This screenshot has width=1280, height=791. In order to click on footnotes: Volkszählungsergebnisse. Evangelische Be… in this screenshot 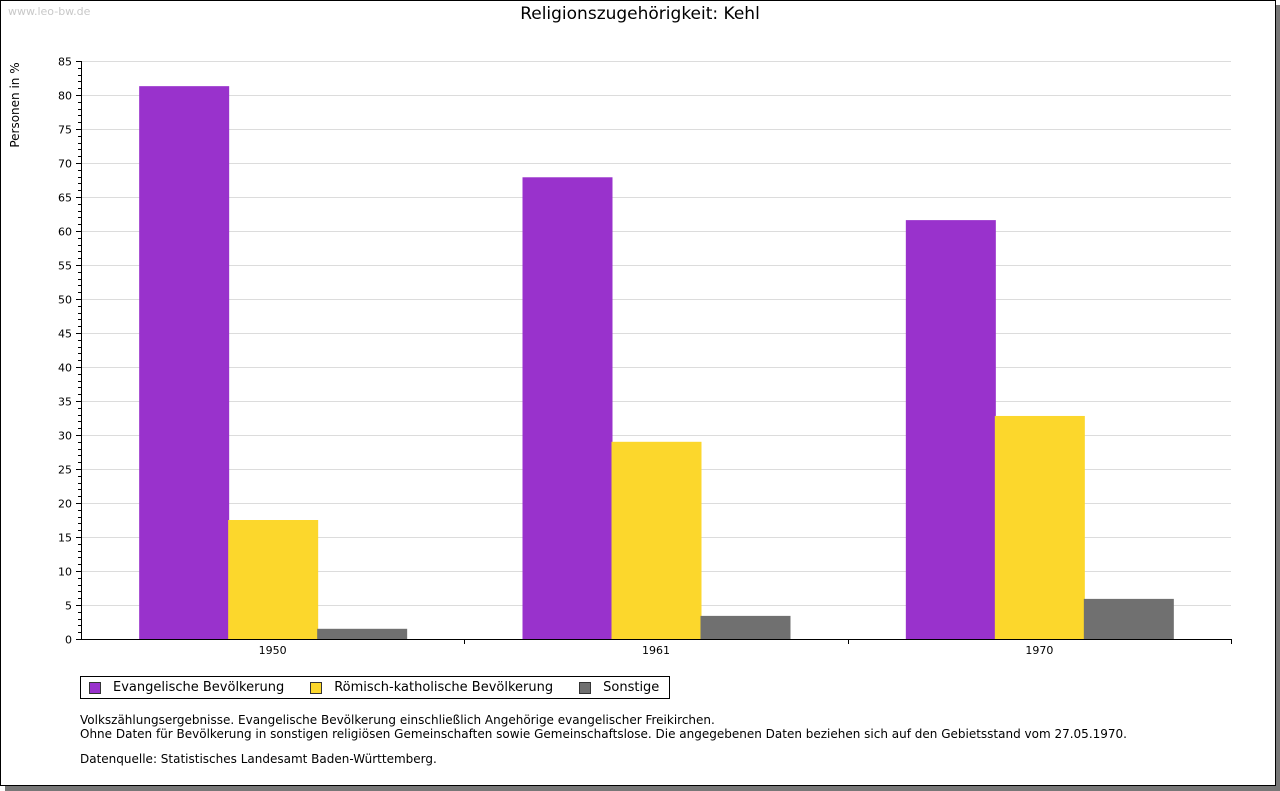, I will do `click(603, 727)`.